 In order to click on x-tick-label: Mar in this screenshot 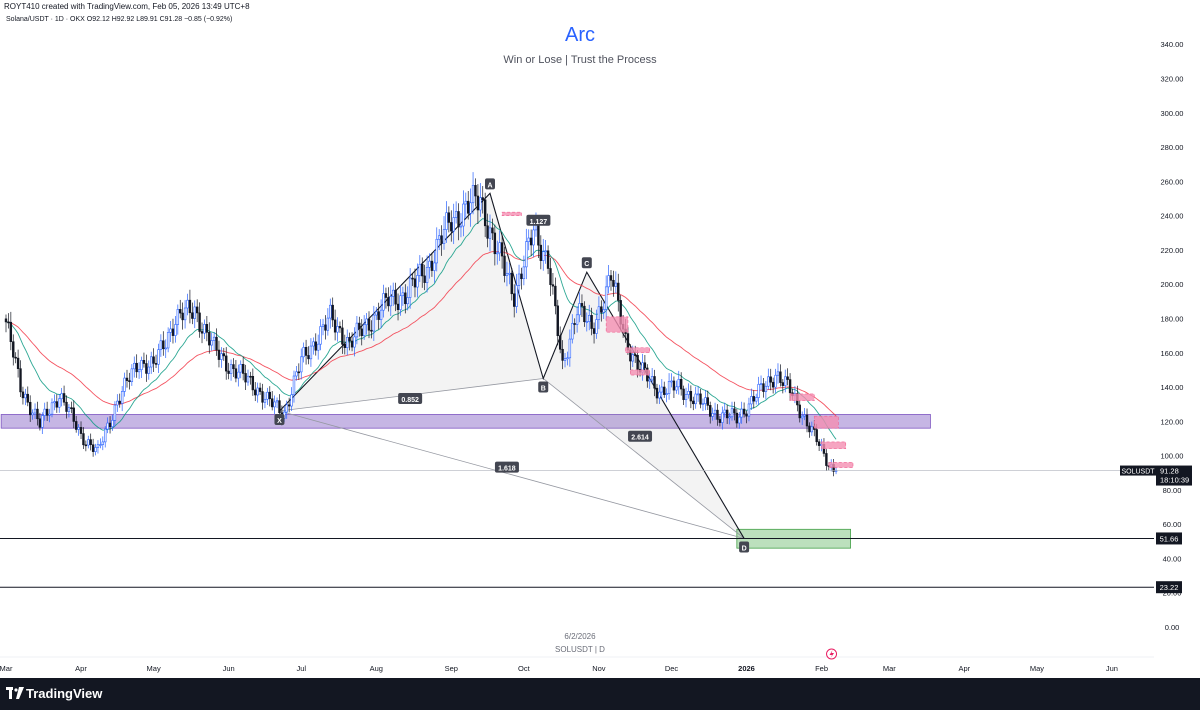, I will do `click(889, 668)`.